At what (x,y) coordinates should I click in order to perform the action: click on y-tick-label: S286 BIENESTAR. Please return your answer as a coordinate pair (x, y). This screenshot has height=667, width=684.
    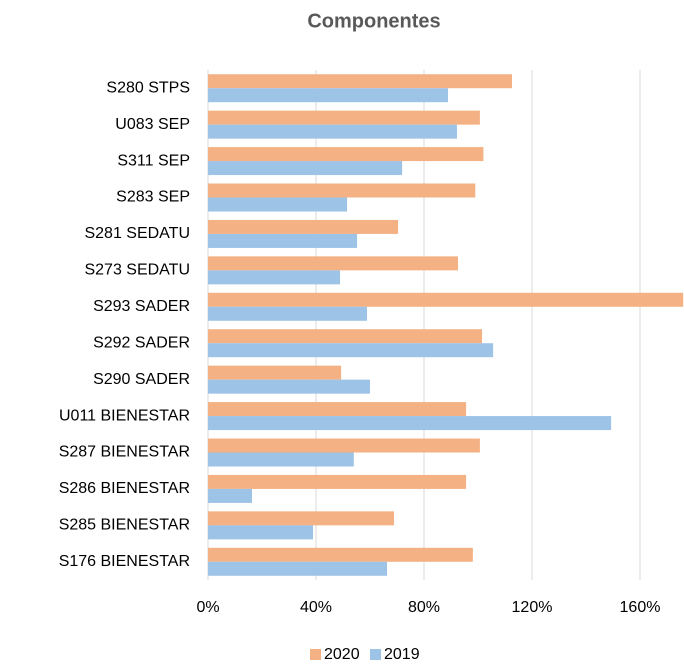
    Looking at the image, I should click on (124, 488).